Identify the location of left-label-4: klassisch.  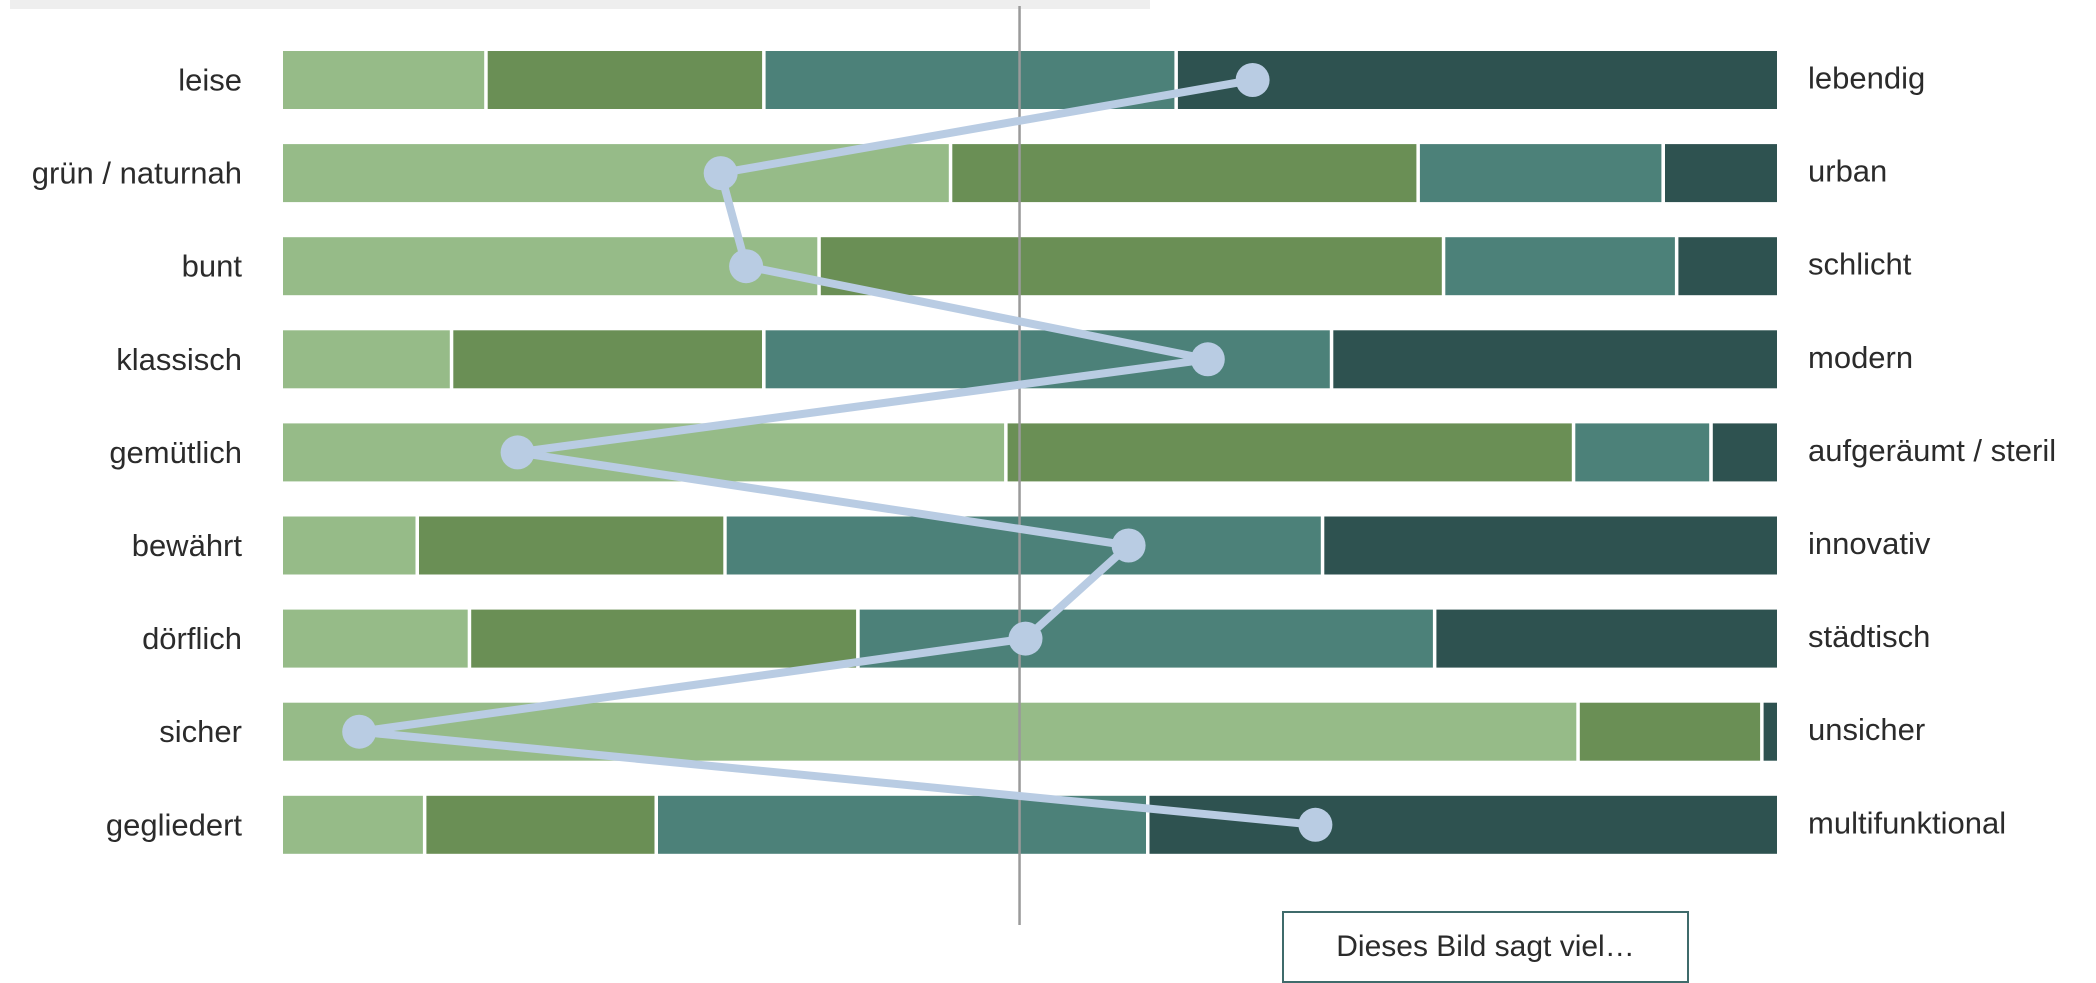
(179, 359).